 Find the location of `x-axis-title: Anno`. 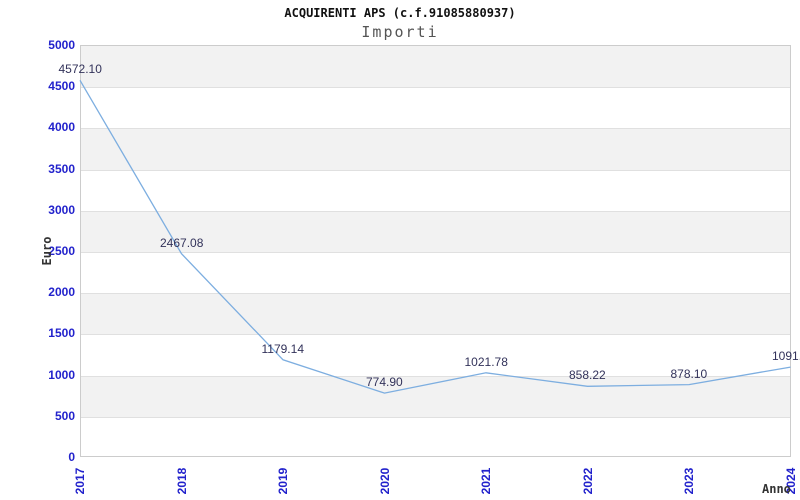

x-axis-title: Anno is located at coordinates (776, 489).